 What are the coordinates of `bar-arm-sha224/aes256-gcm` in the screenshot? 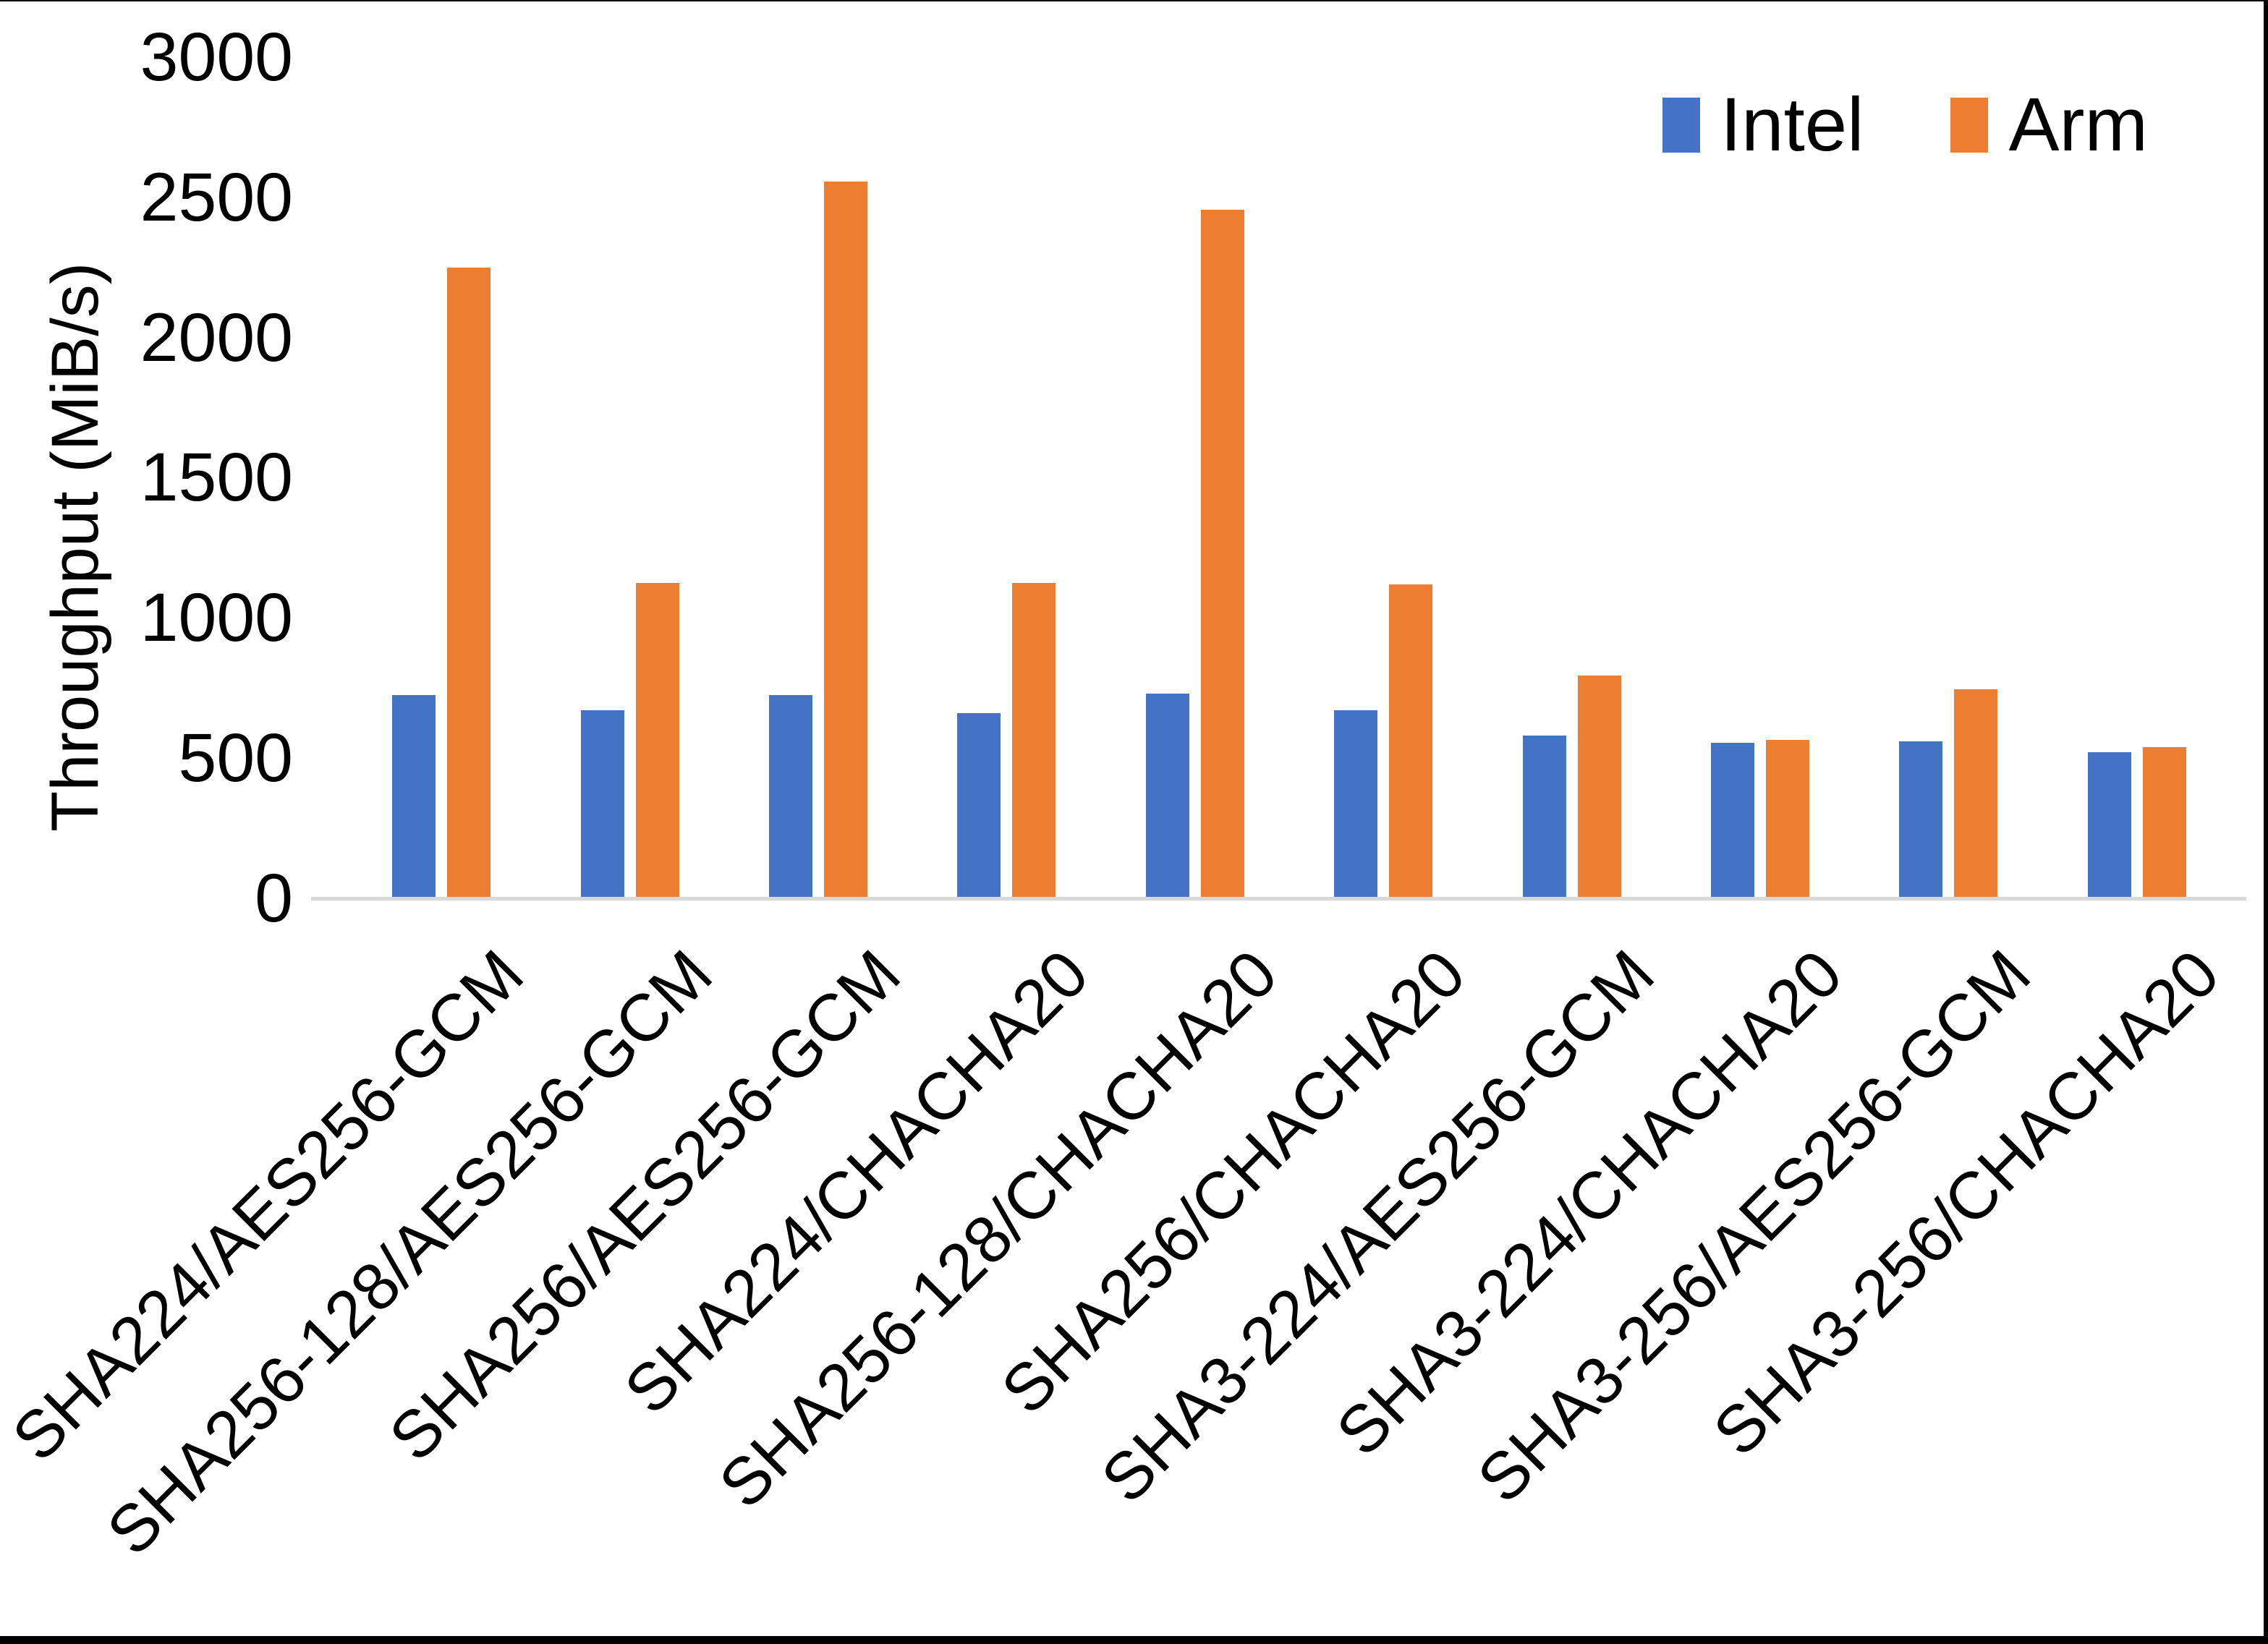 It's located at (469, 583).